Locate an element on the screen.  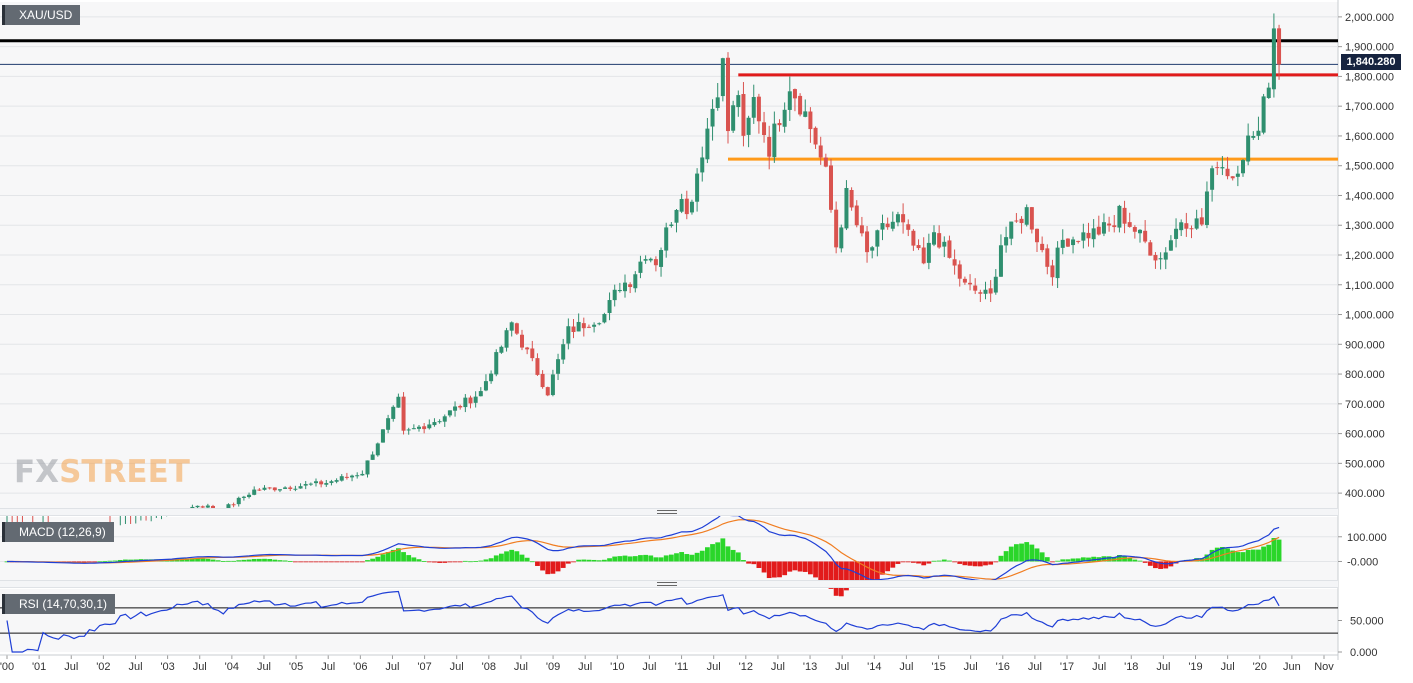
pane-splitter-macd is located at coordinates (669, 512).